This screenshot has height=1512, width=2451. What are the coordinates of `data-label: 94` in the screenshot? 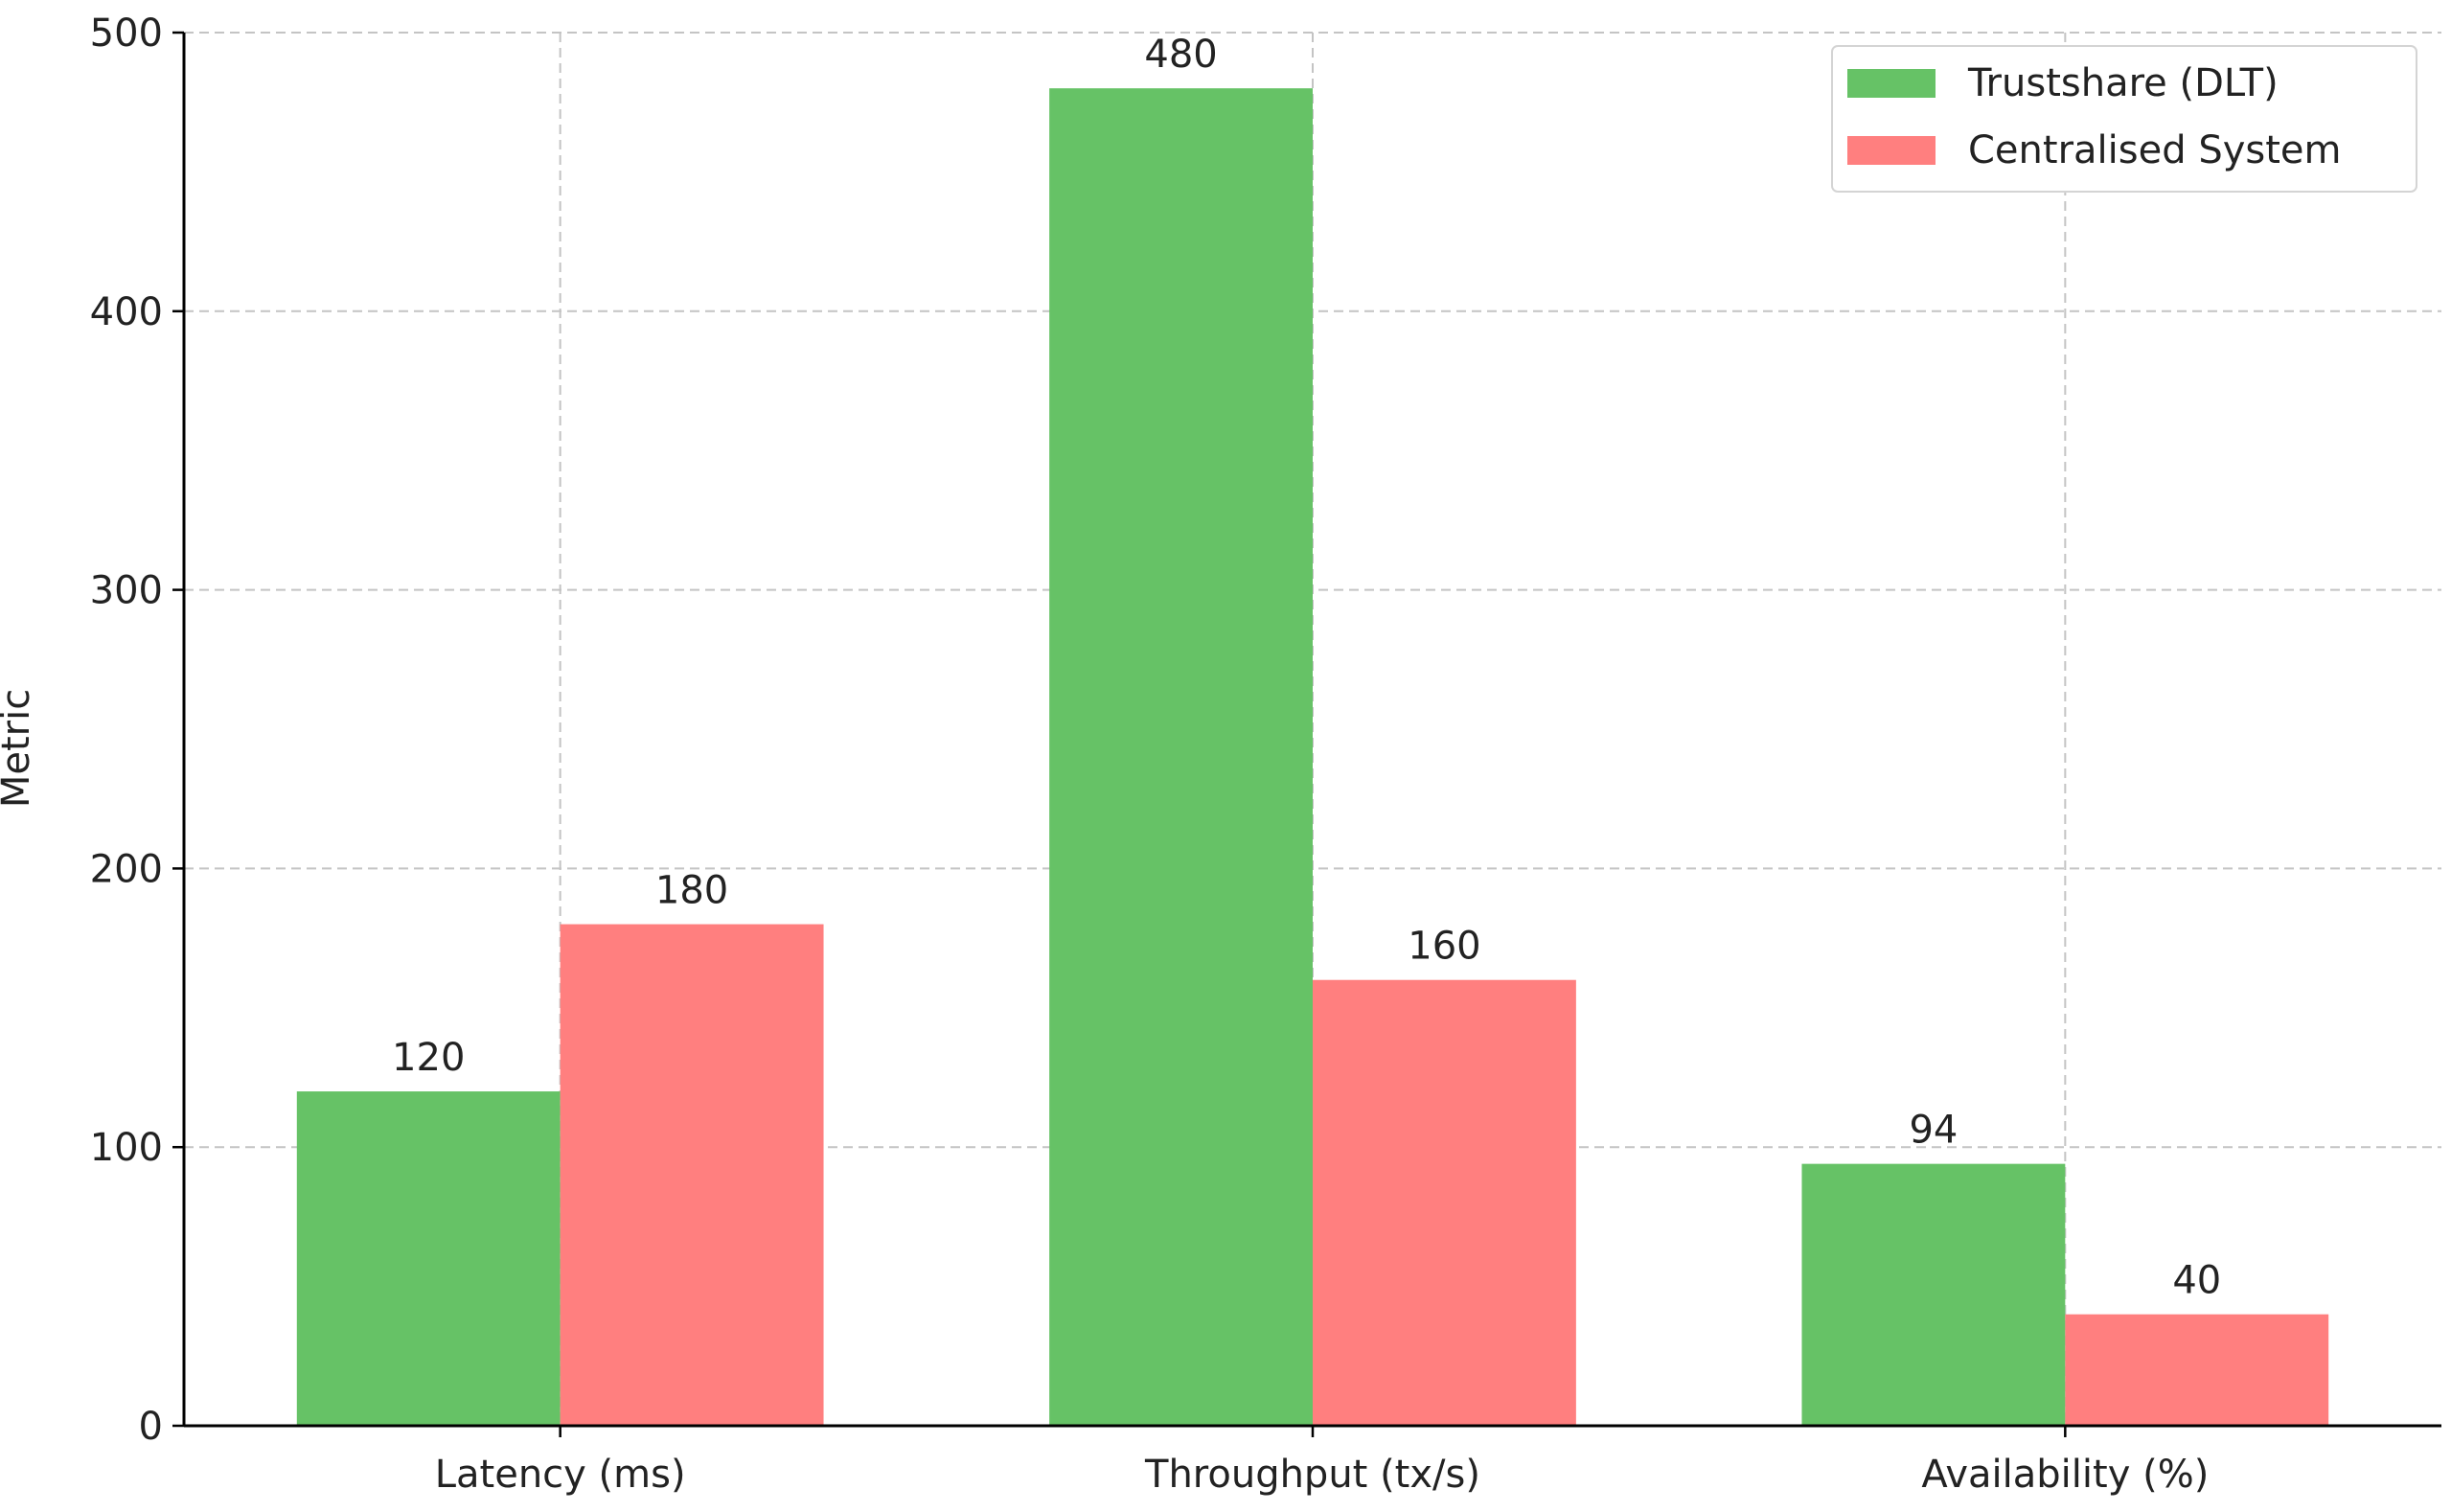 It's located at (1934, 1131).